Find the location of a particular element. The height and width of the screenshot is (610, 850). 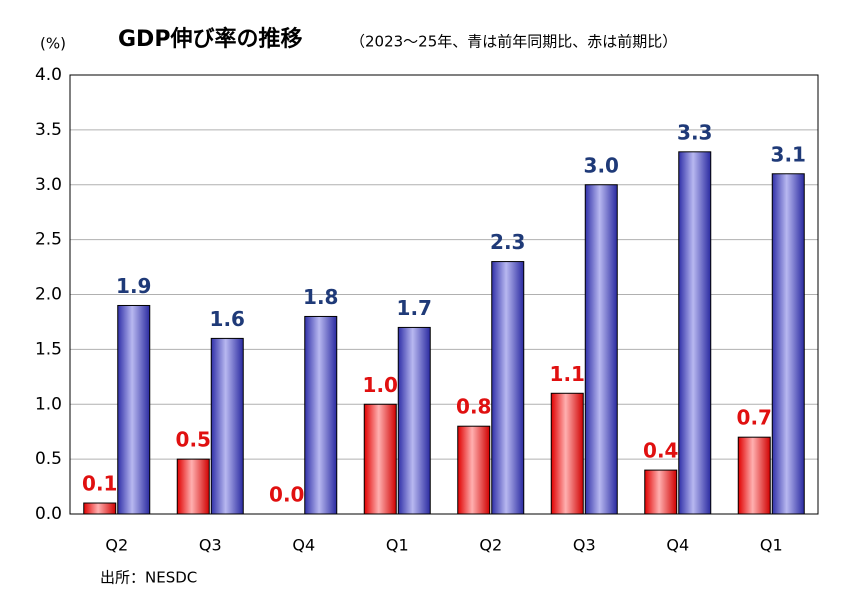

y-tick-label: 3.5 is located at coordinates (48, 130).